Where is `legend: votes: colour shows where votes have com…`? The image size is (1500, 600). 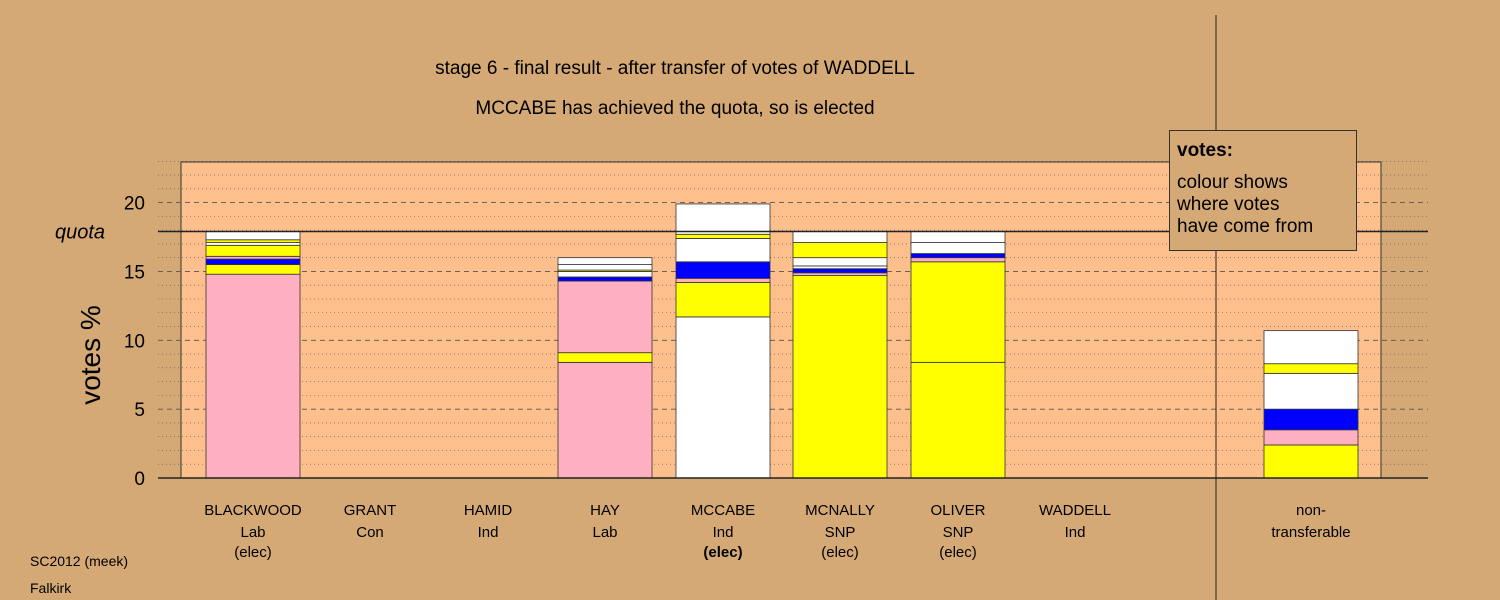 legend: votes: colour shows where votes have com… is located at coordinates (1263, 190).